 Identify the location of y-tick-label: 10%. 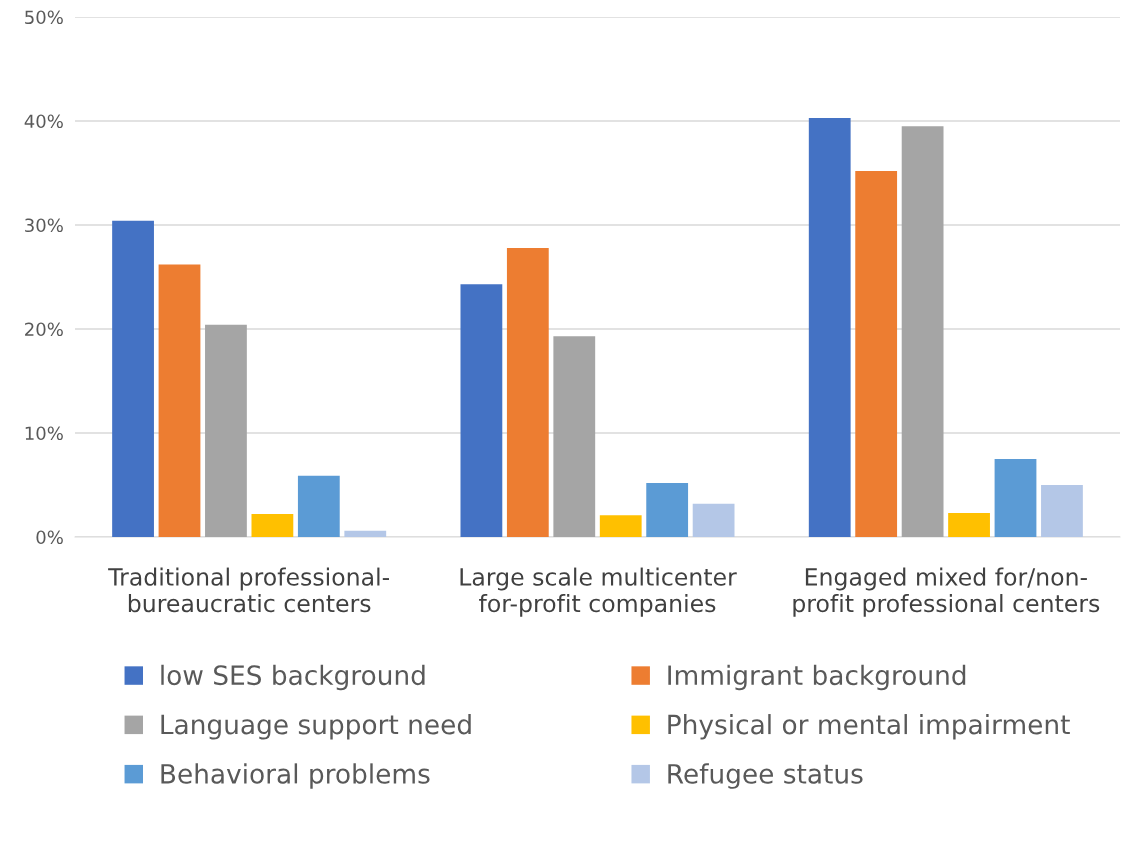
(44, 433).